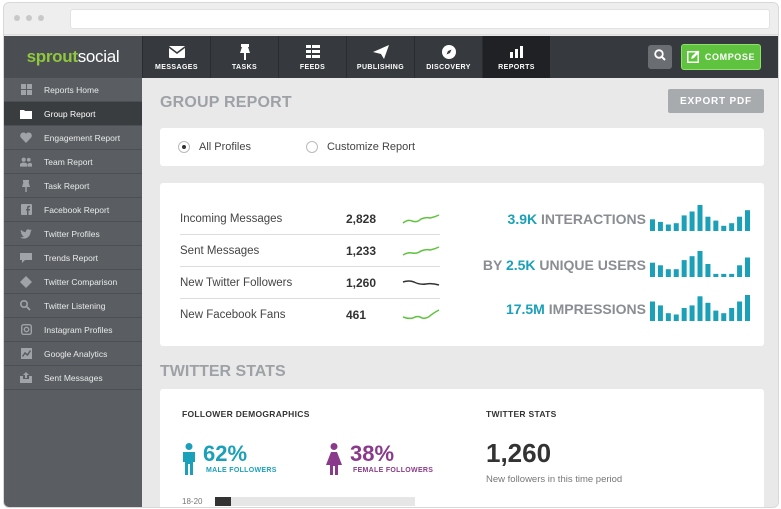  Describe the element at coordinates (73, 138) in the screenshot. I see `sidebar-item-engagement-report: Engagement Report` at that location.